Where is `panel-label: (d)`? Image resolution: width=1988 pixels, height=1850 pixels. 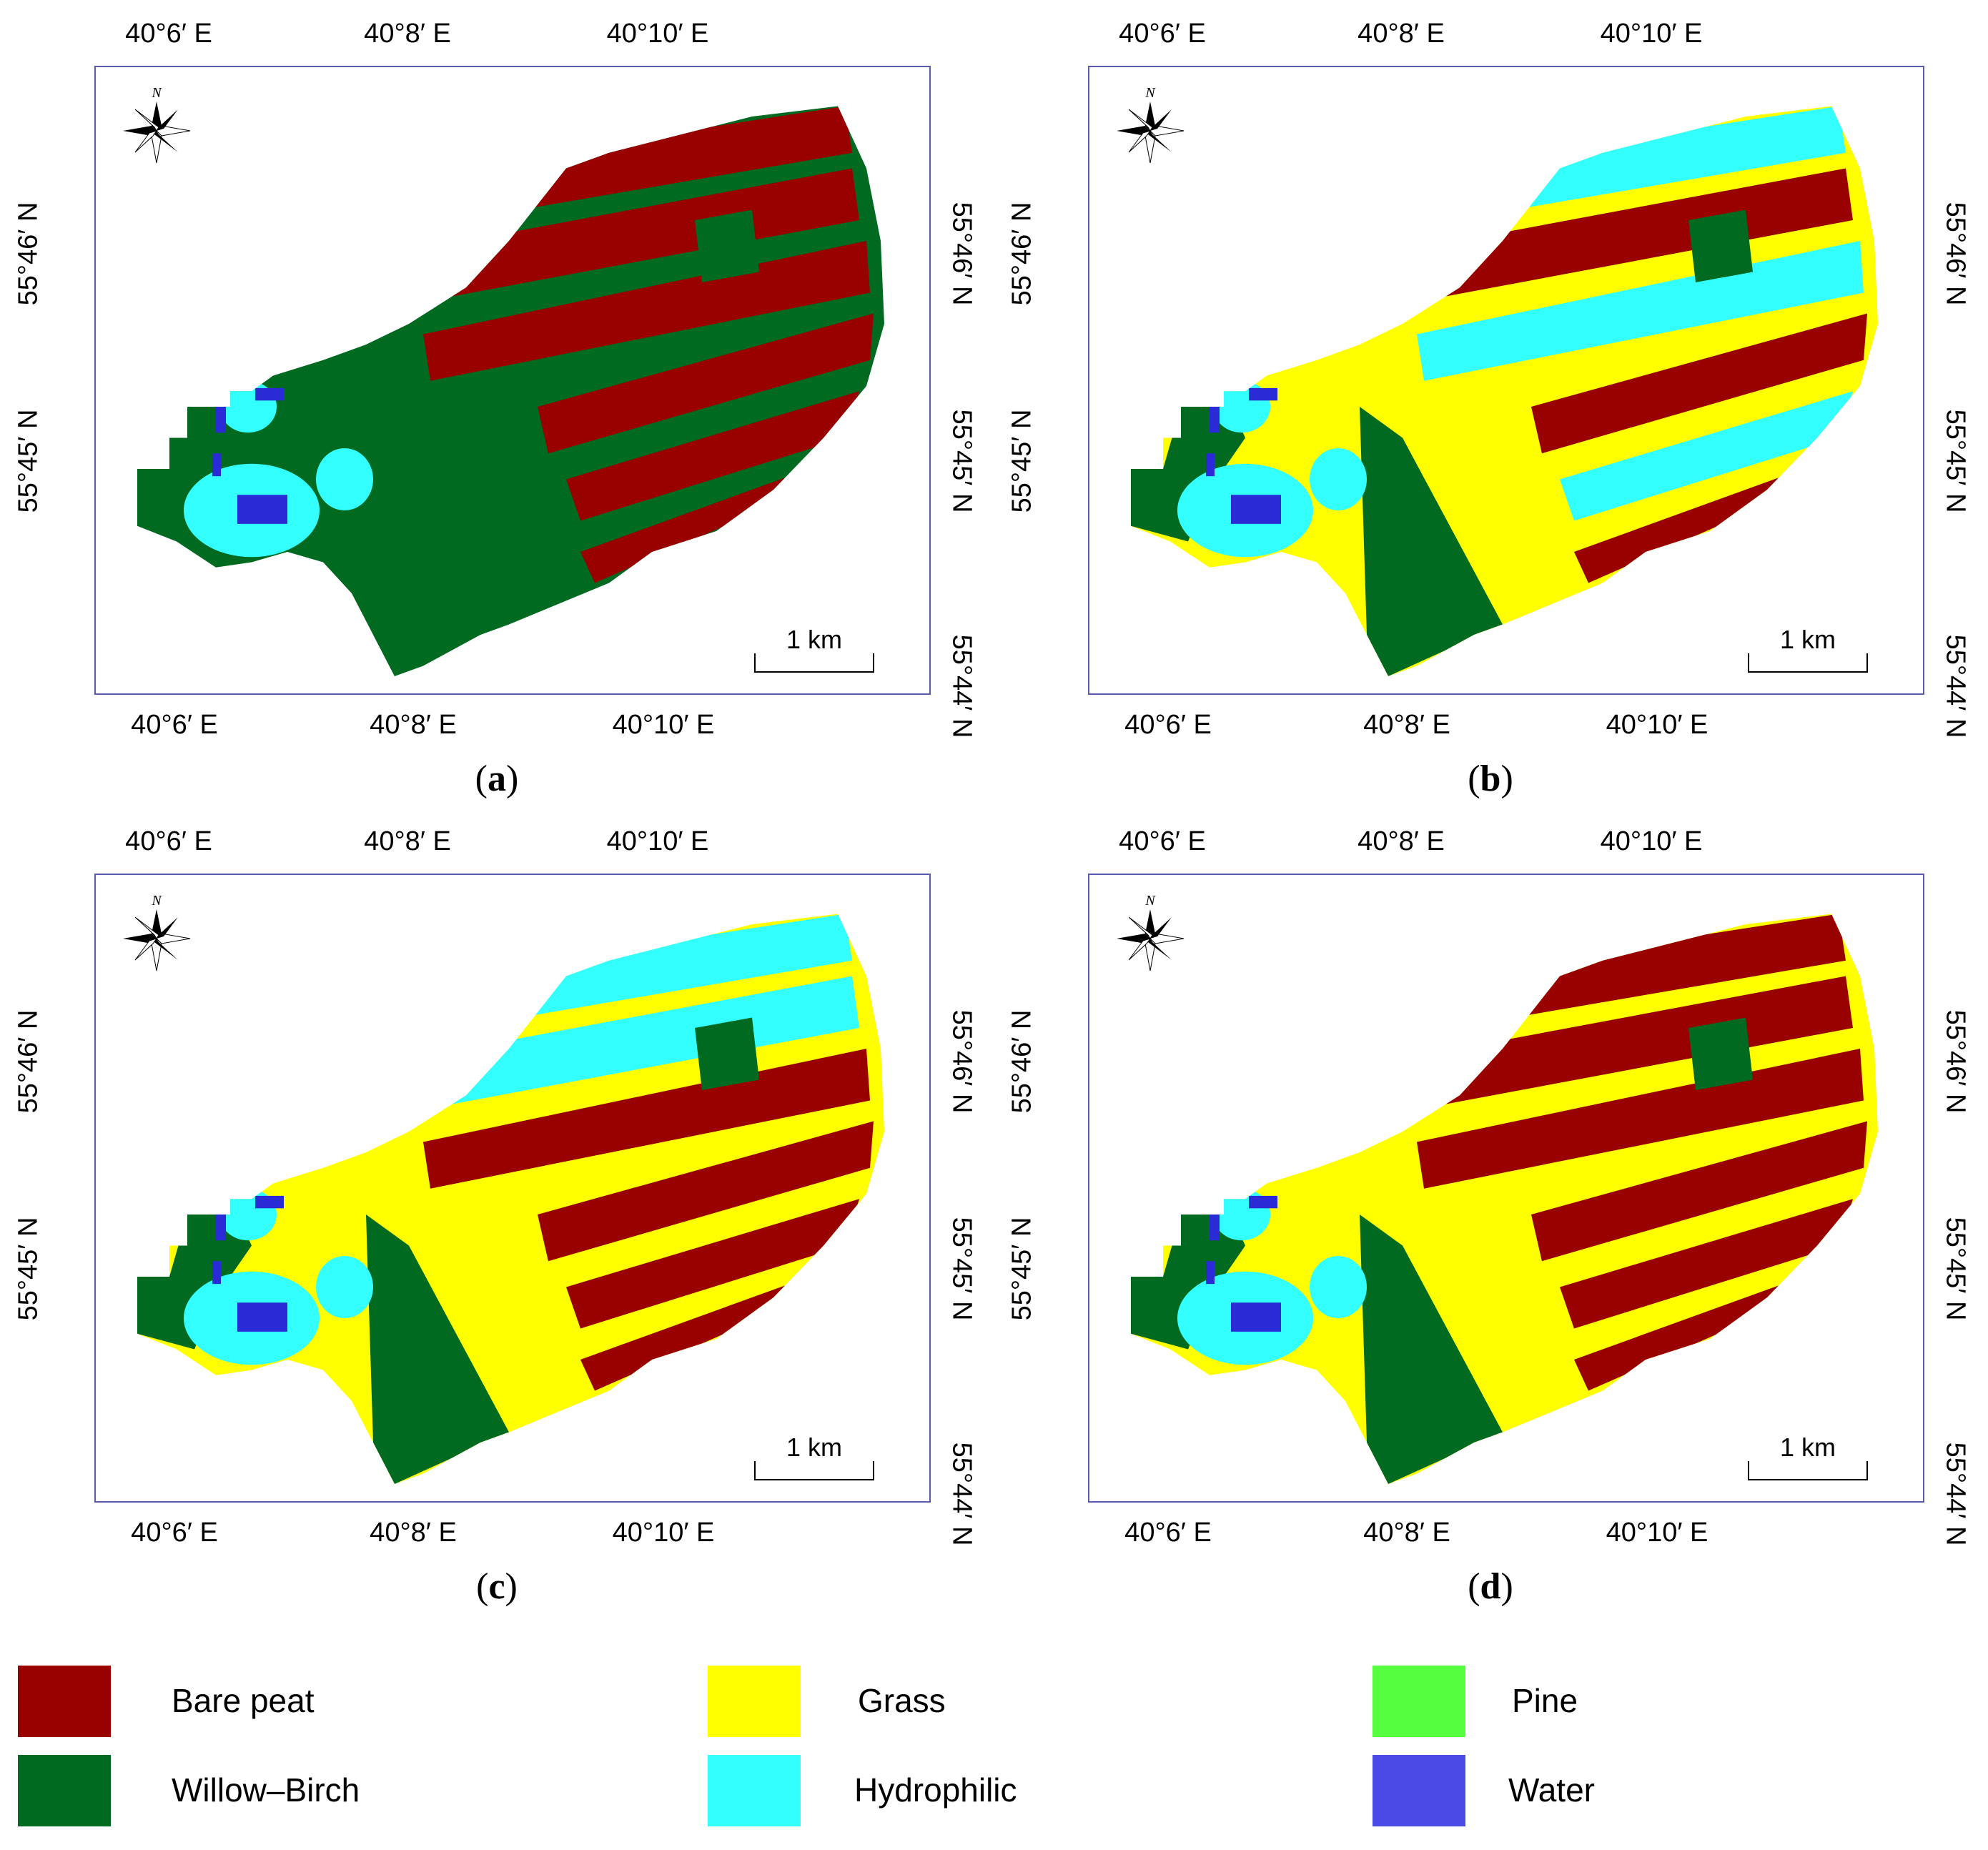 panel-label: (d) is located at coordinates (1491, 1586).